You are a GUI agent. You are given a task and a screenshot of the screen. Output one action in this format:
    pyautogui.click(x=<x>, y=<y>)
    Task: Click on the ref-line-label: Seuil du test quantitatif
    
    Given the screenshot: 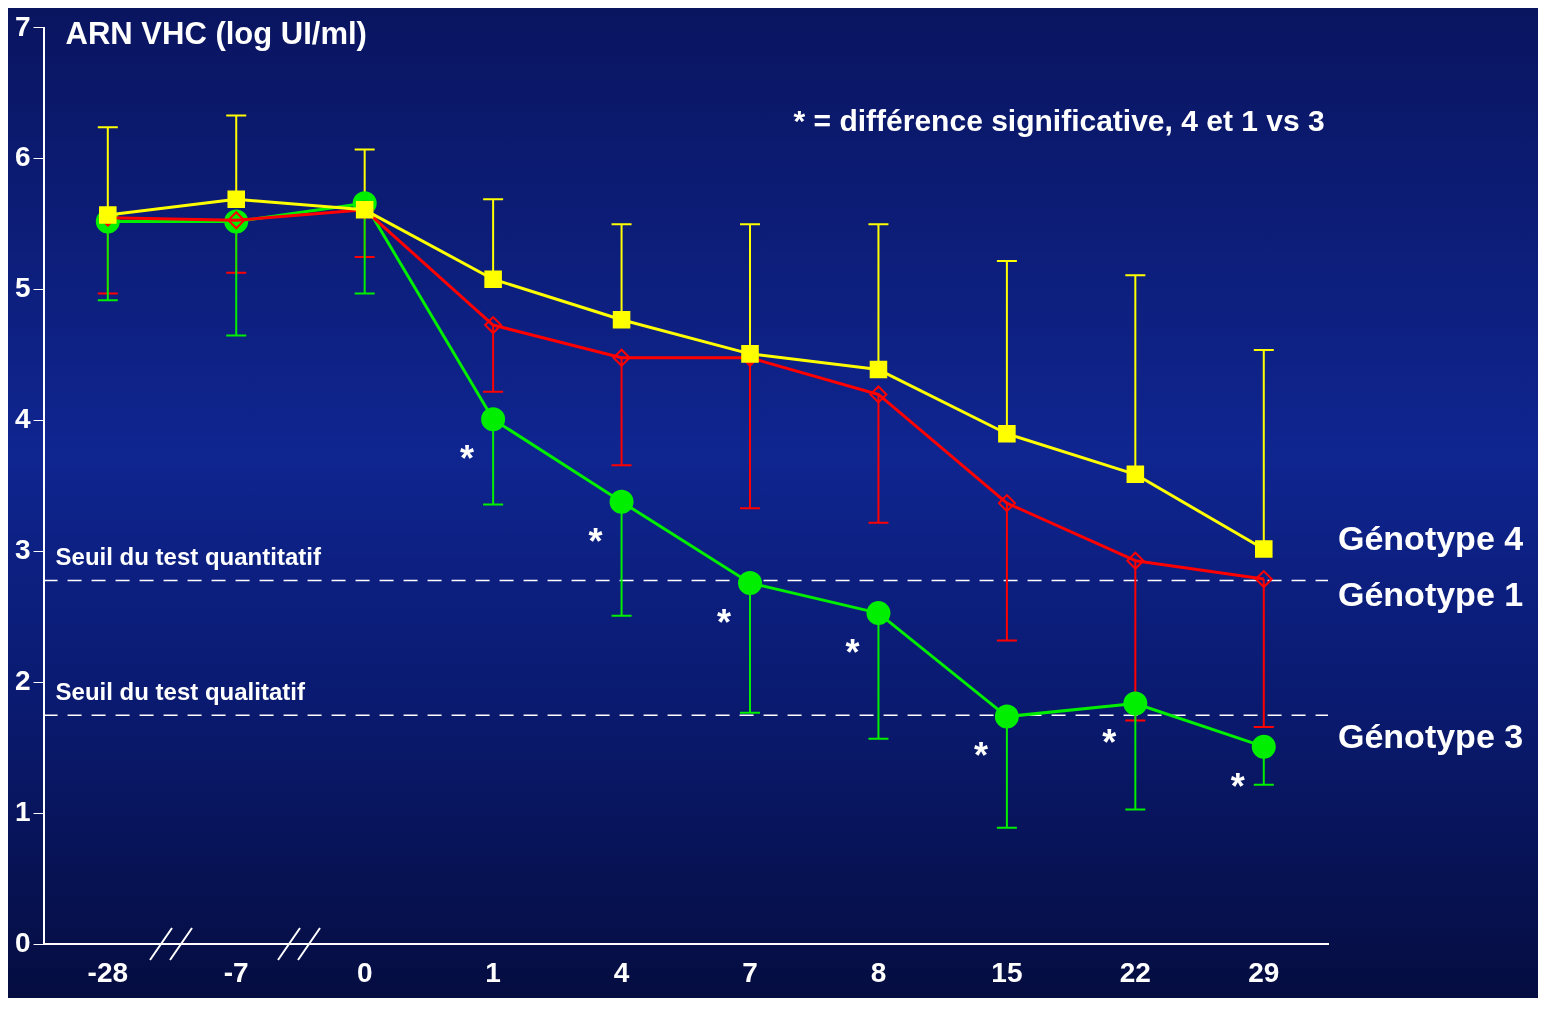 What is the action you would take?
    pyautogui.click(x=188, y=556)
    